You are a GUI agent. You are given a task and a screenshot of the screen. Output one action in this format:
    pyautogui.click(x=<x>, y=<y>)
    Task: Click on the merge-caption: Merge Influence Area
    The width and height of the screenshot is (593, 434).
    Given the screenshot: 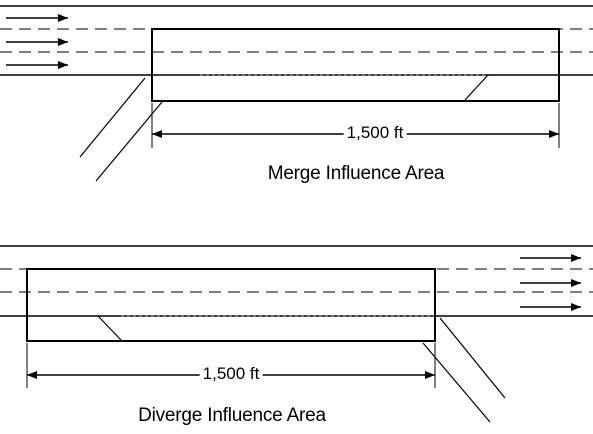 What is the action you would take?
    pyautogui.click(x=356, y=173)
    